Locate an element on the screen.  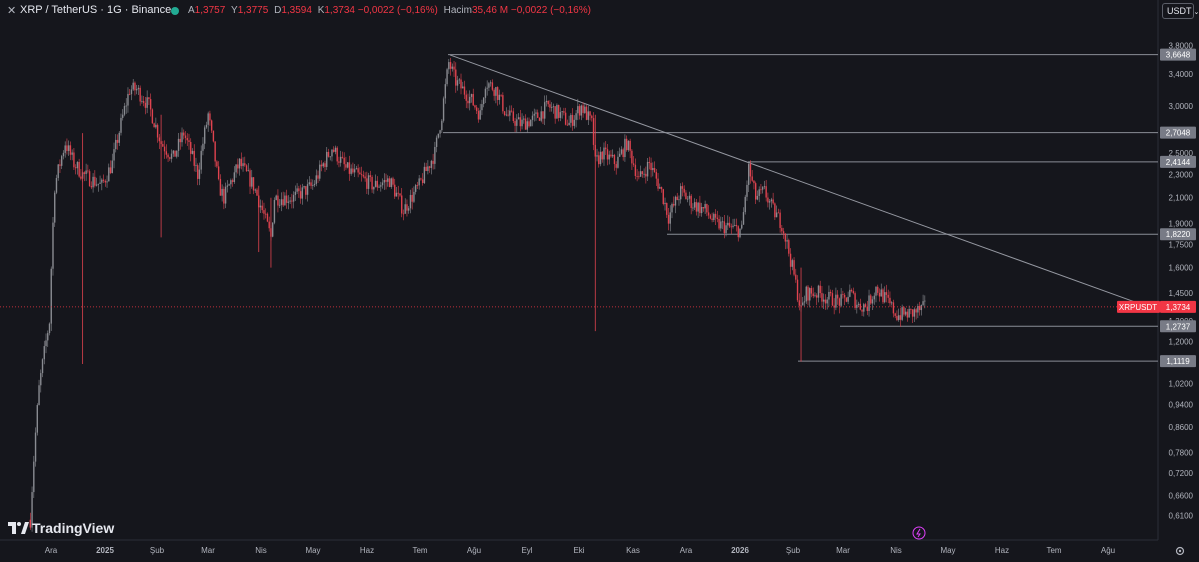
high-value: 1,3775 is located at coordinates (253, 10).